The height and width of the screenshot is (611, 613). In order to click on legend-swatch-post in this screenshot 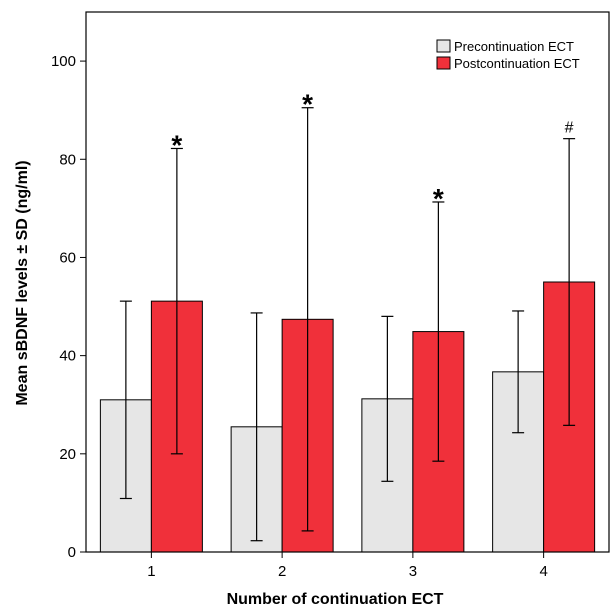, I will do `click(443, 63)`.